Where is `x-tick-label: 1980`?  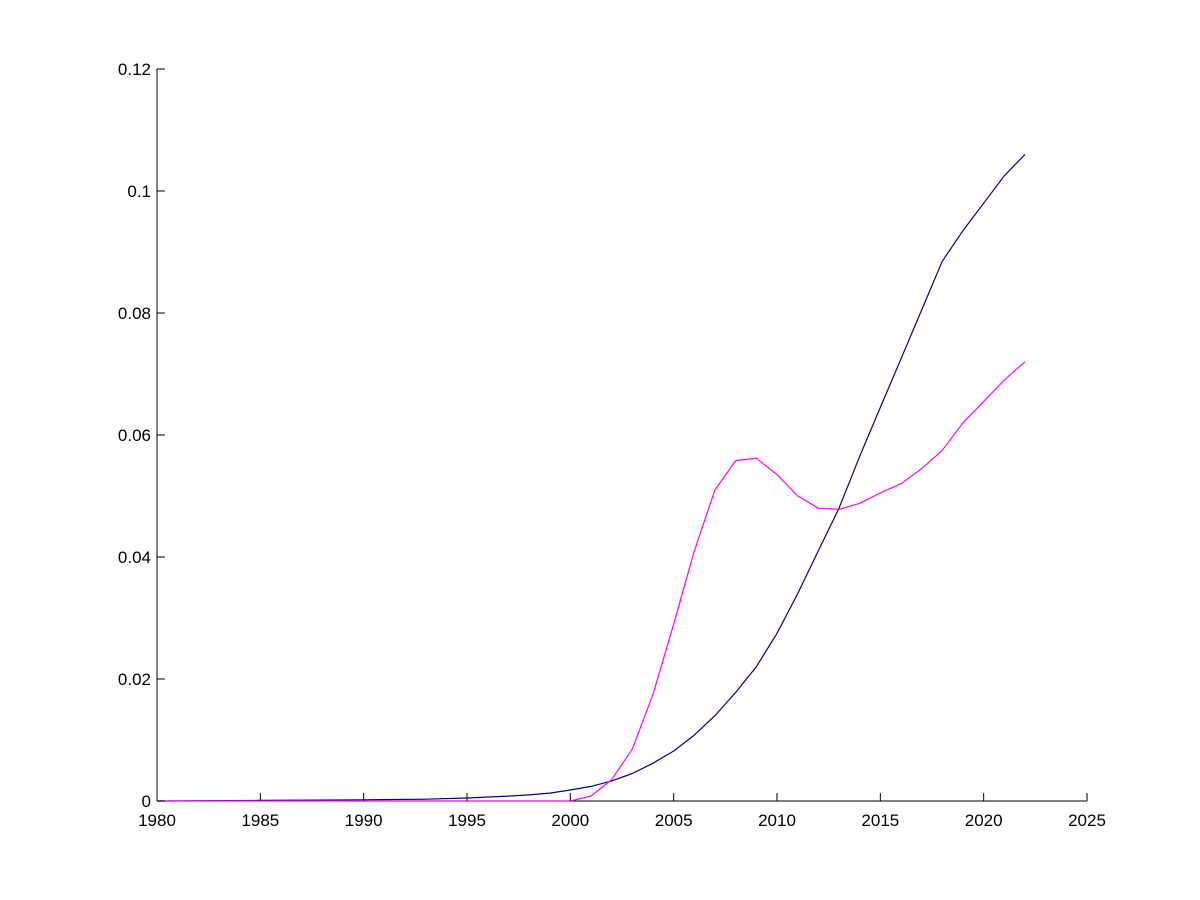
x-tick-label: 1980 is located at coordinates (157, 820).